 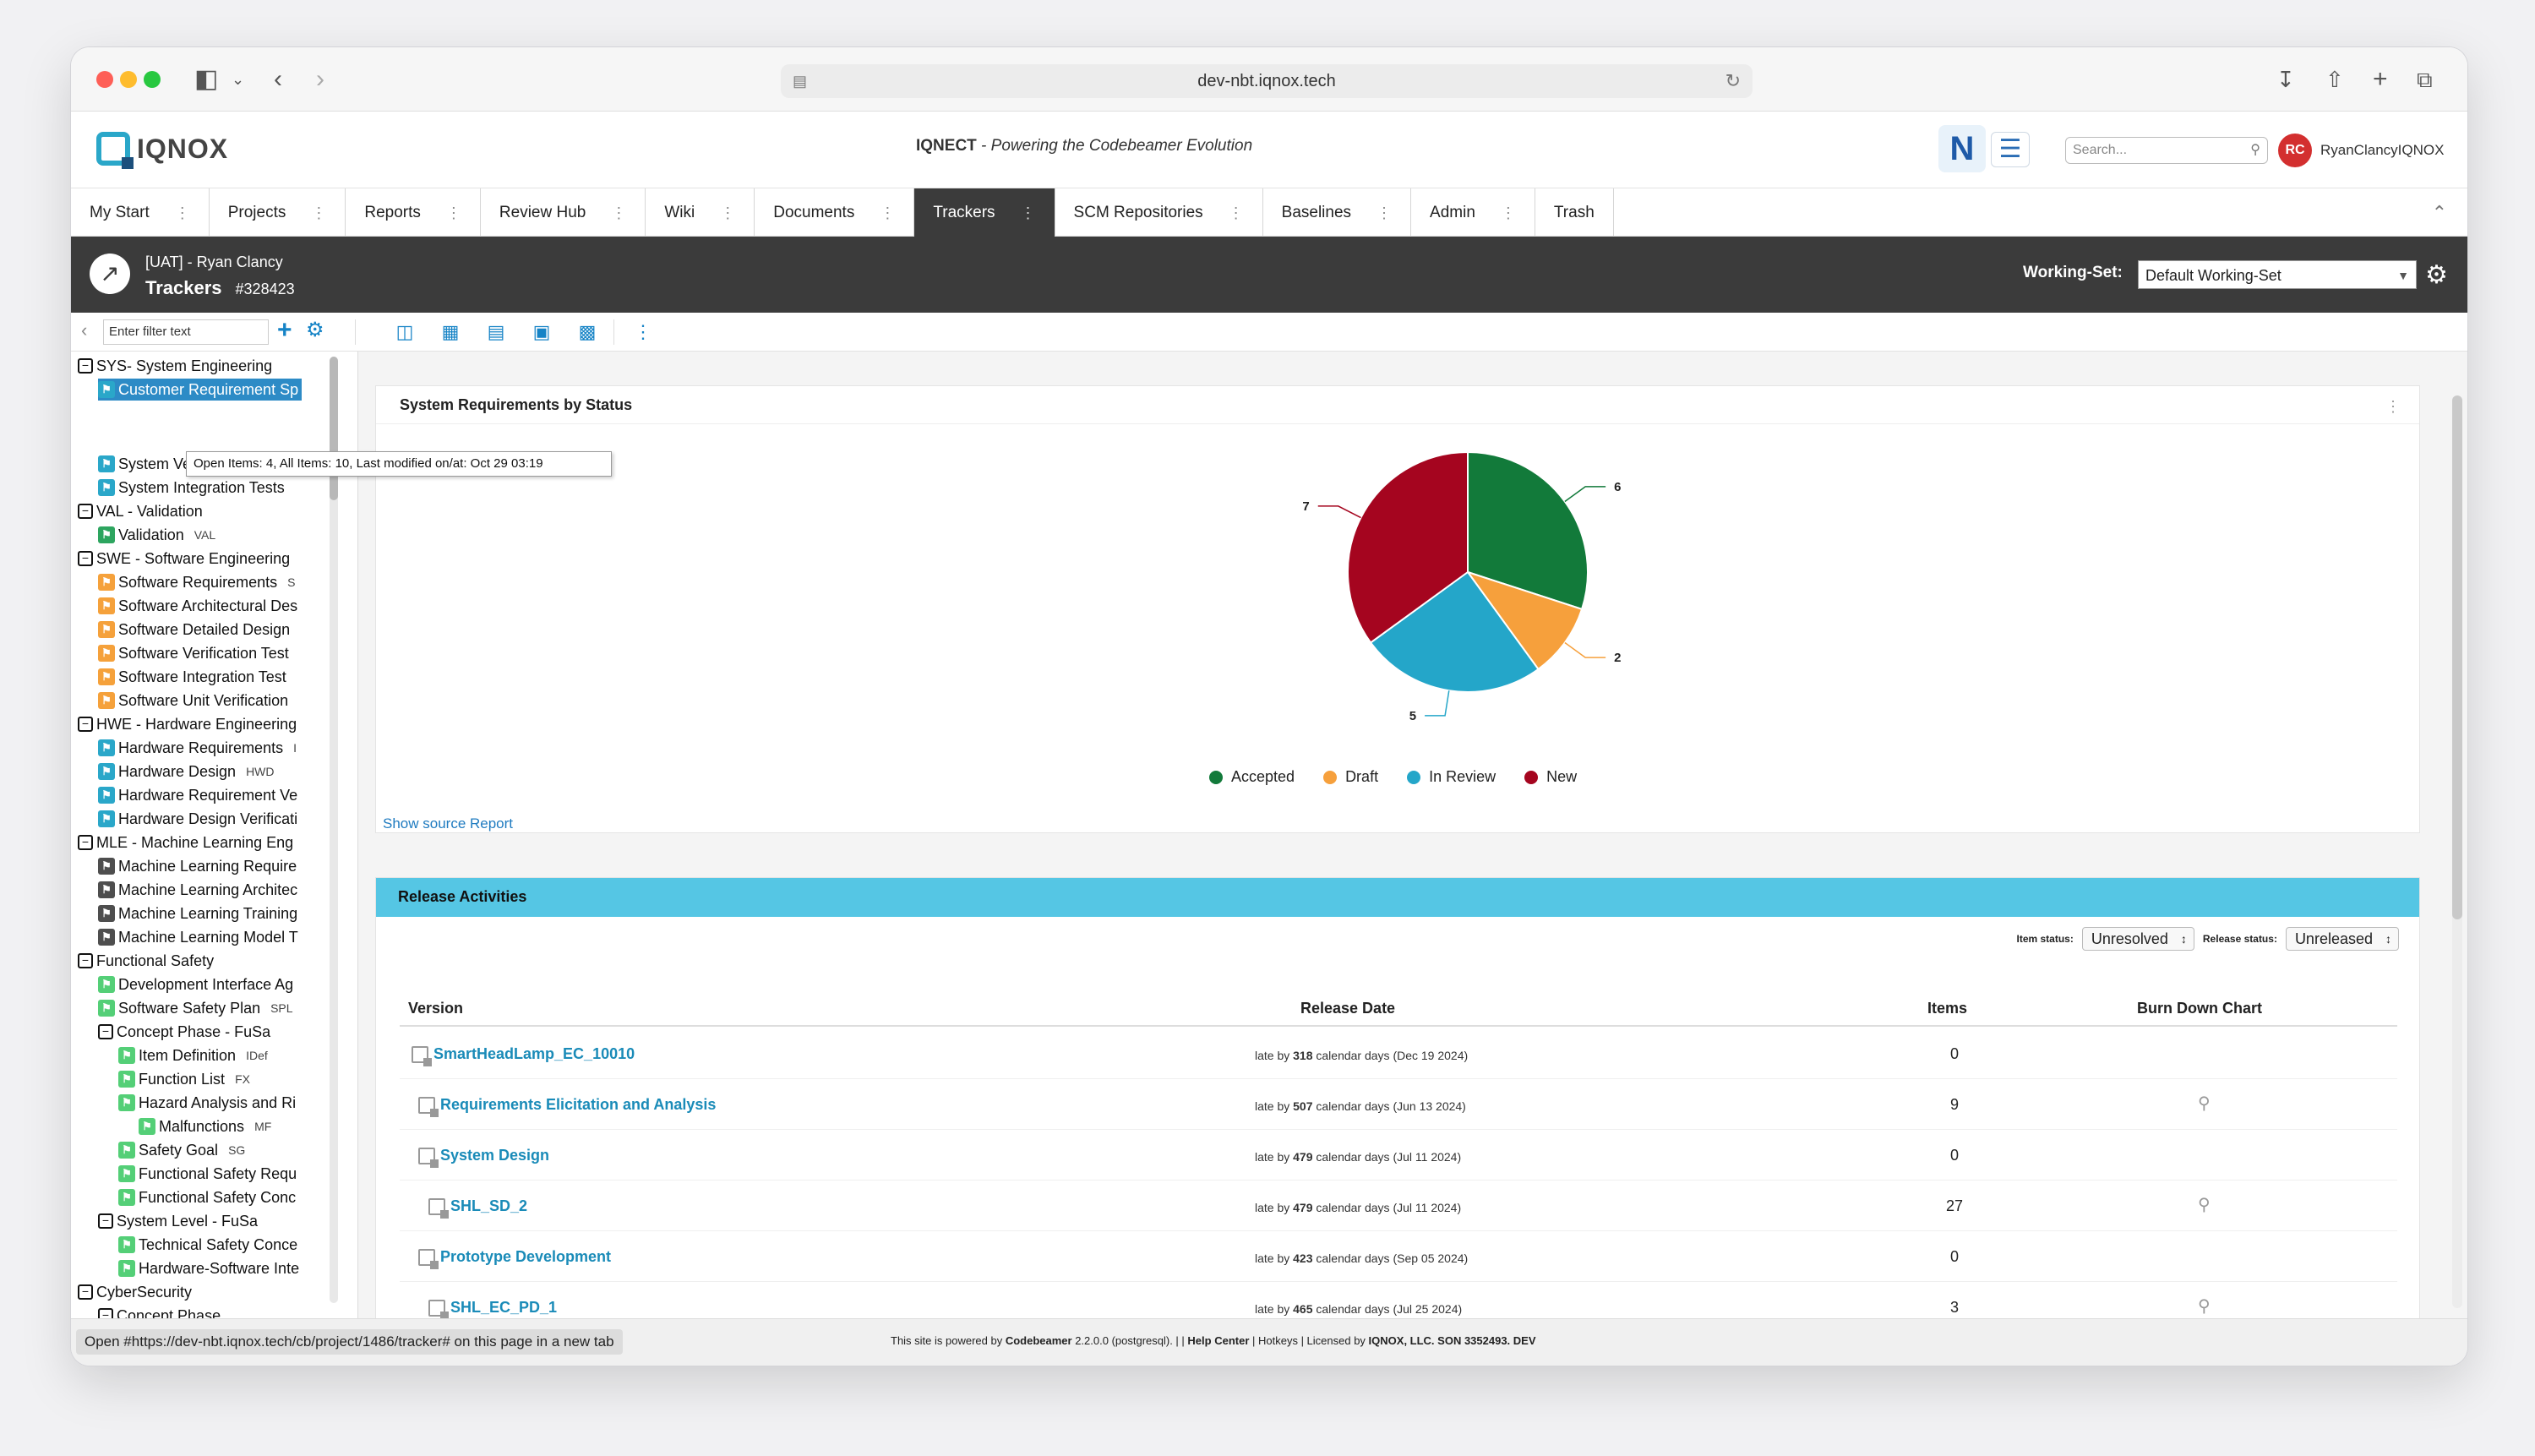 What do you see at coordinates (2255, 150) in the screenshot?
I see `search-icon: ⚲` at bounding box center [2255, 150].